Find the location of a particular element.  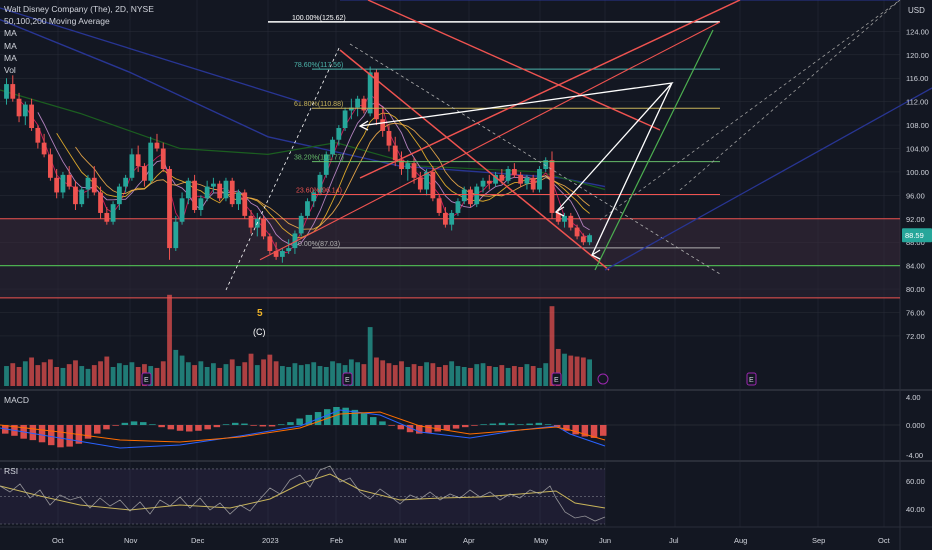

ma-50-label: MA is located at coordinates (10, 33).